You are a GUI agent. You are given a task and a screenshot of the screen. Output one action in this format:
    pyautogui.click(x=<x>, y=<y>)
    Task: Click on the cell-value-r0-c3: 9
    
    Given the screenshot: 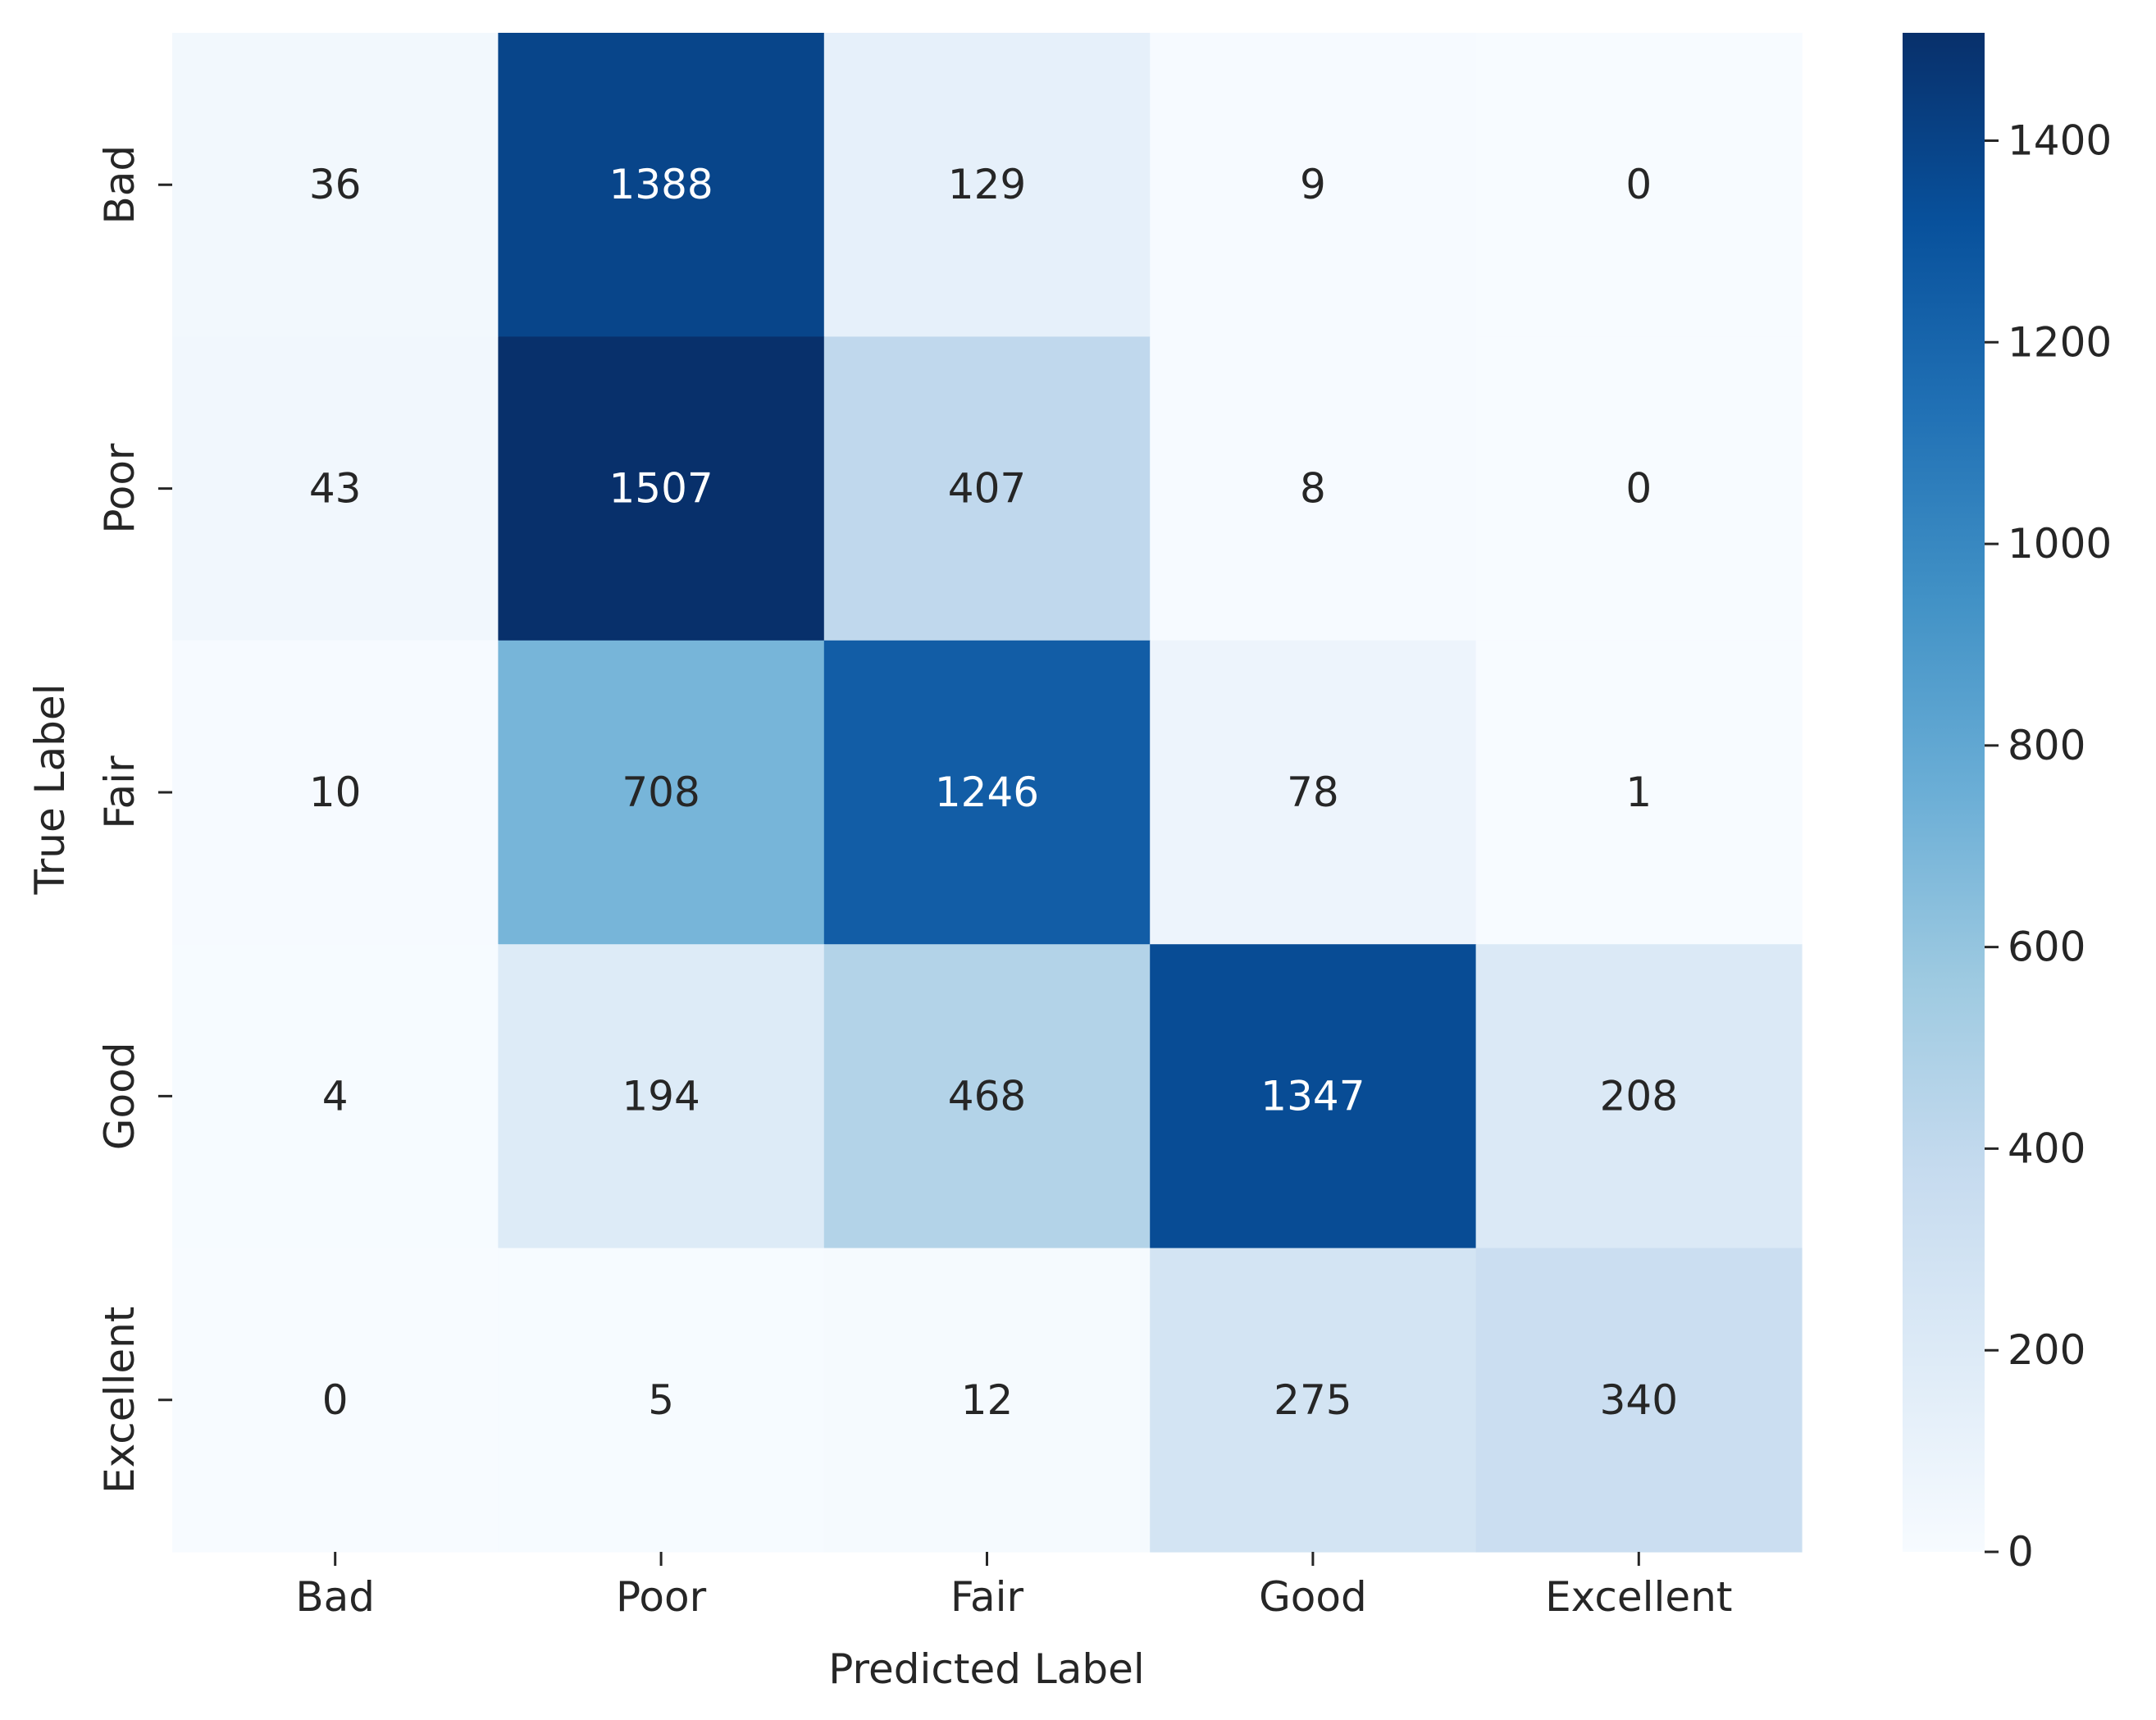 What is the action you would take?
    pyautogui.click(x=1313, y=184)
    